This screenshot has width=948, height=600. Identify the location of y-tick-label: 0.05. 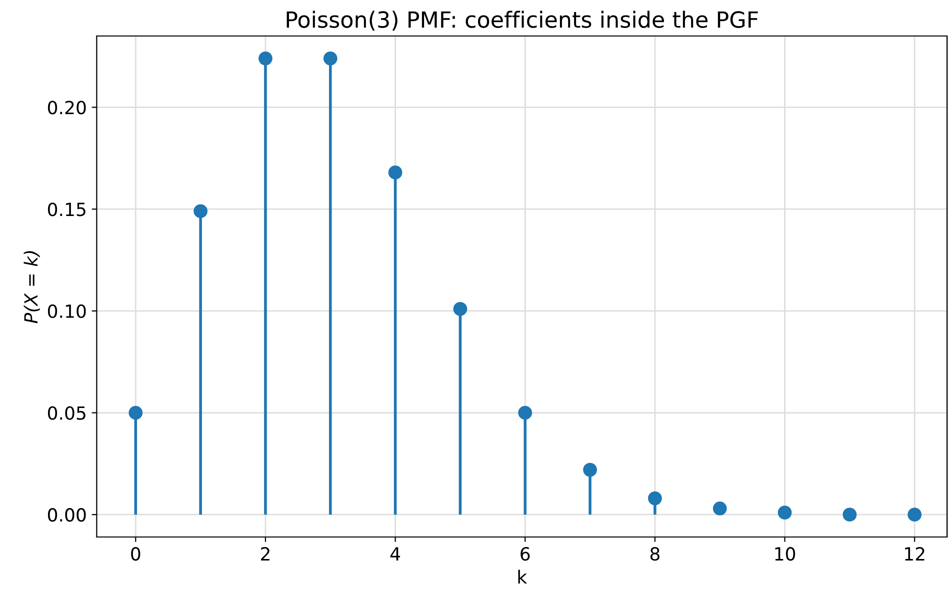
(67, 413).